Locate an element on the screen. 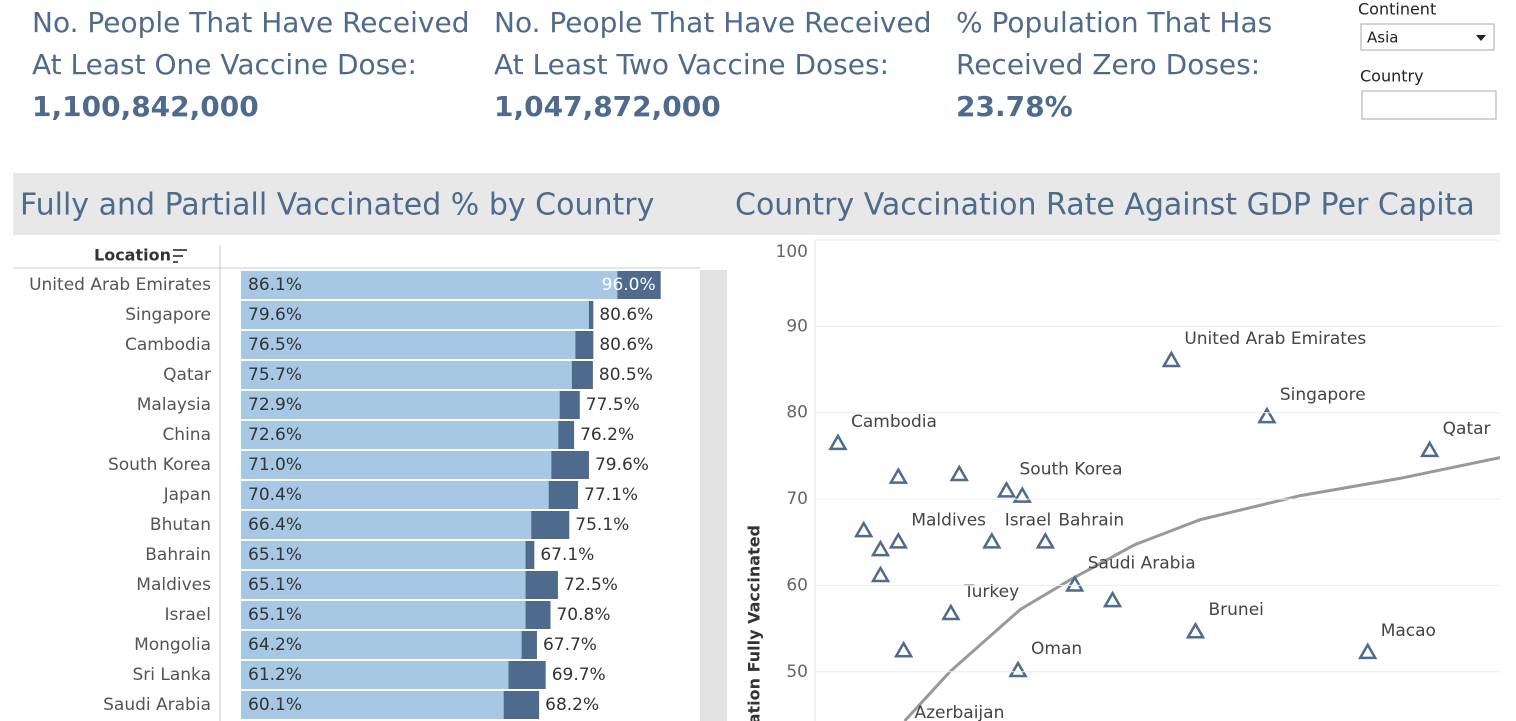 This screenshot has width=1516, height=721. value-label: 61.2% is located at coordinates (275, 675).